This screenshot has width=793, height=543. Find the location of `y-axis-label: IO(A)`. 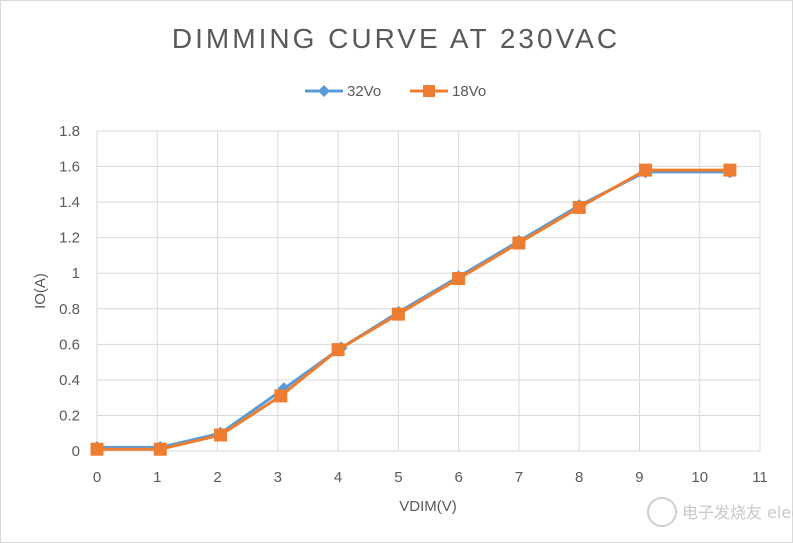

y-axis-label: IO(A) is located at coordinates (40, 291).